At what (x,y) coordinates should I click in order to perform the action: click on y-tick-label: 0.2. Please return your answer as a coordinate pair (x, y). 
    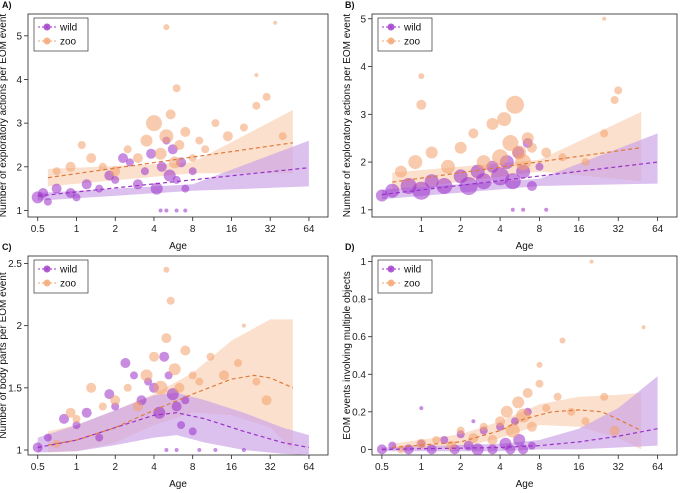
    Looking at the image, I should click on (359, 412).